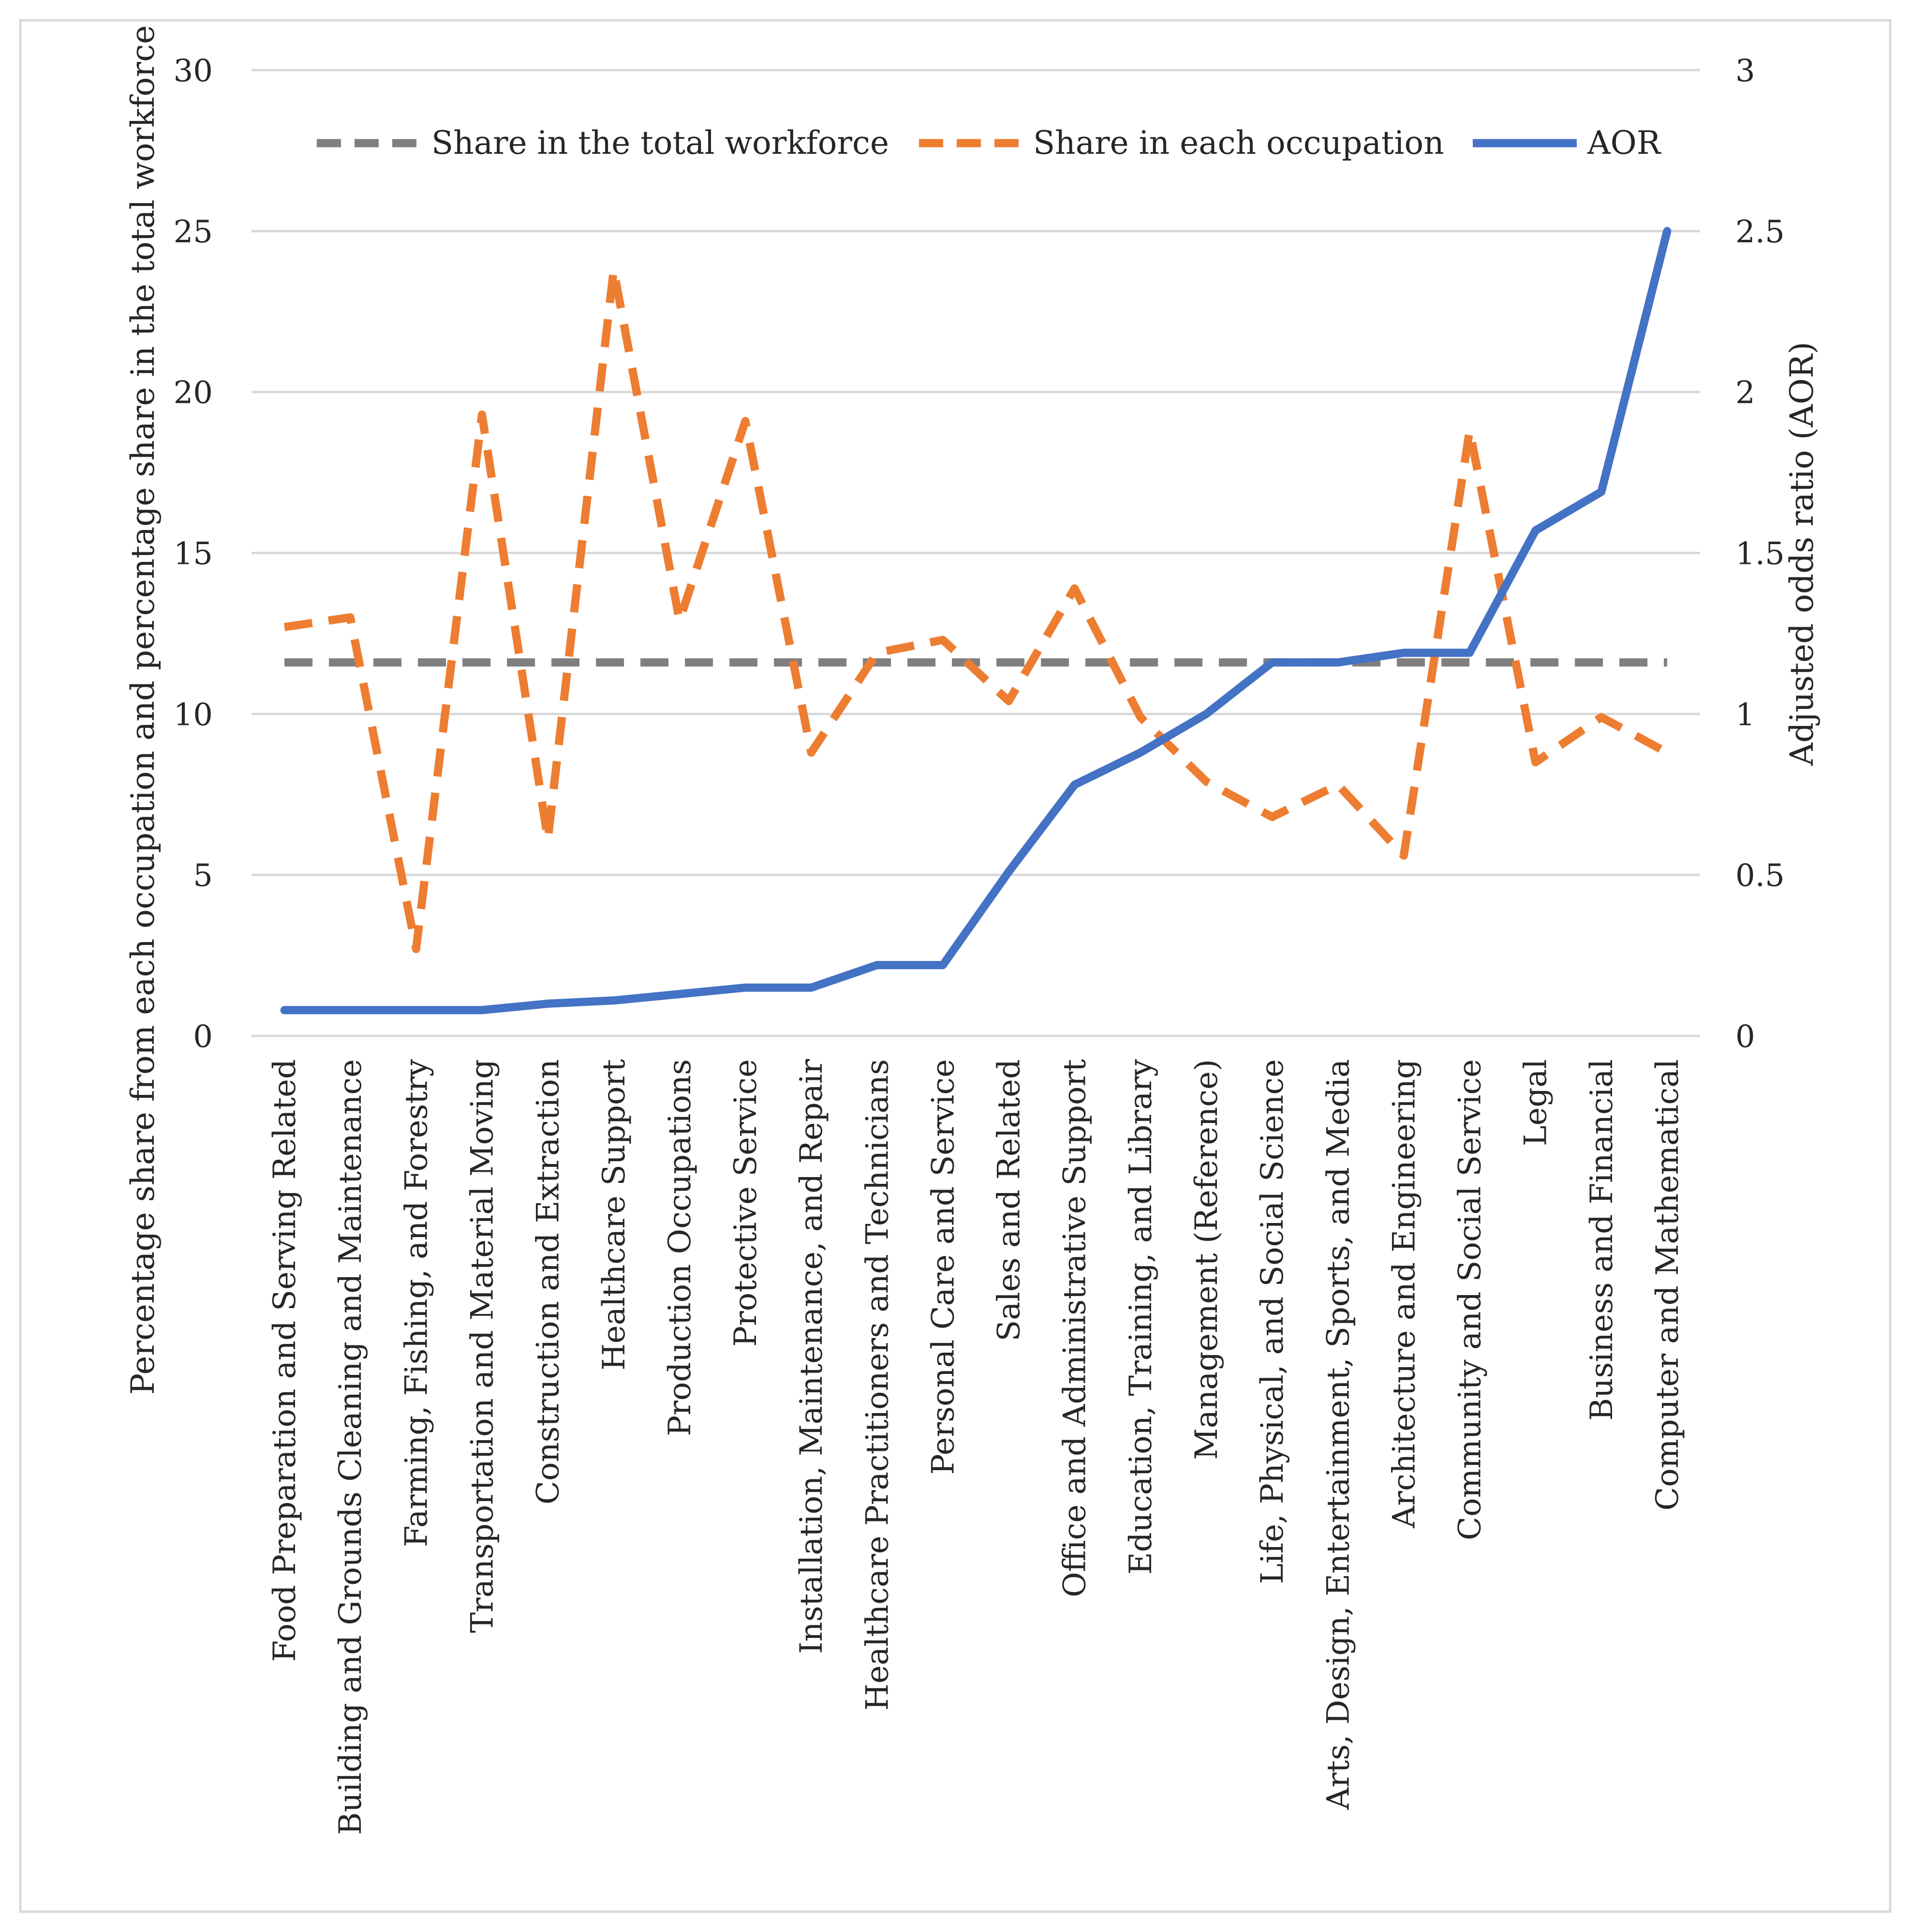 This screenshot has height=1932, width=1910. I want to click on left-tick-label: 20, so click(193, 393).